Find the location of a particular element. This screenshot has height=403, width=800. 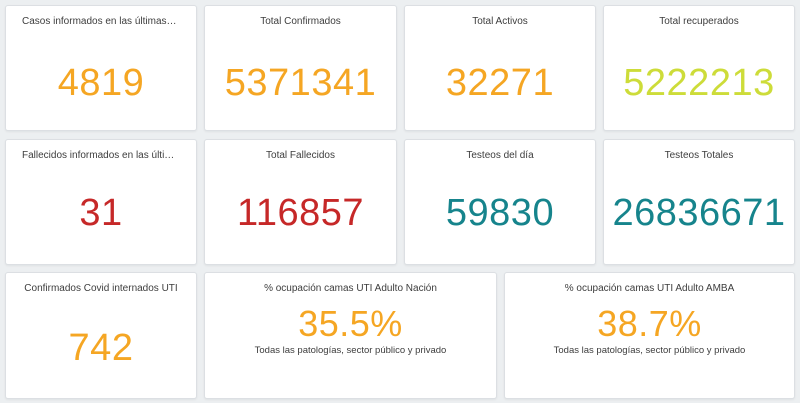

card-total-activos: Total Activos 32271 is located at coordinates (500, 68).